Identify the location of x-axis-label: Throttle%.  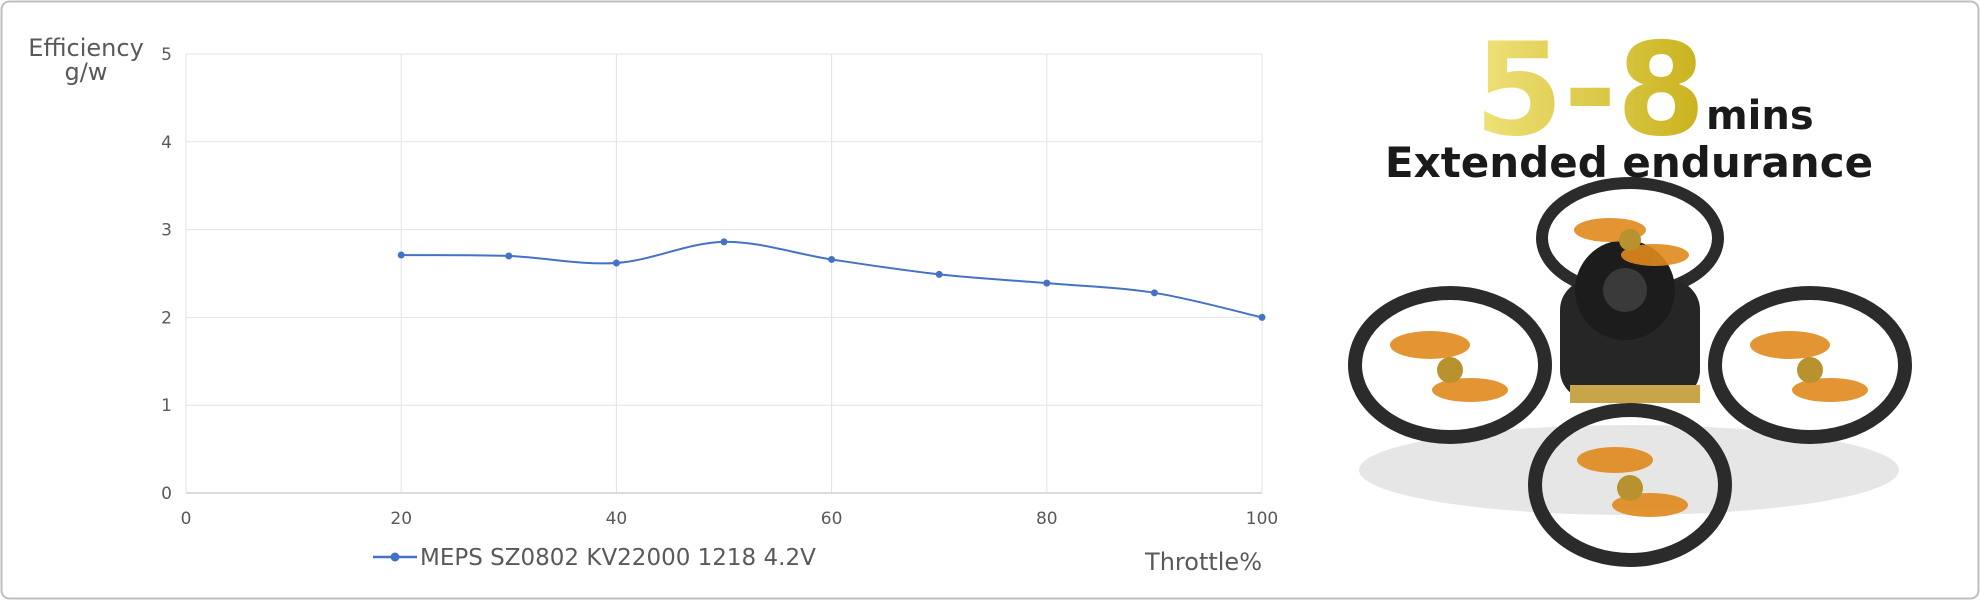
(1203, 562).